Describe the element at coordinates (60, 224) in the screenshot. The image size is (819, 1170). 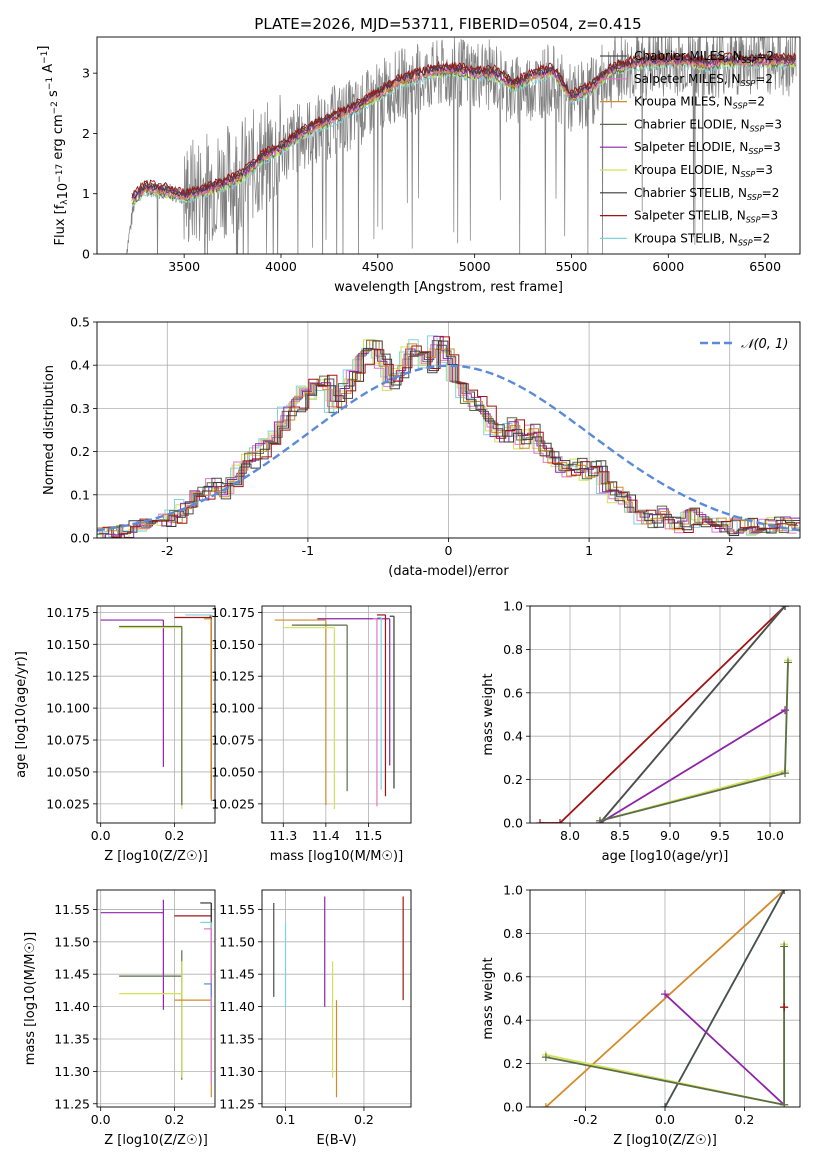
I see `y-label-part: Flux [f` at that location.